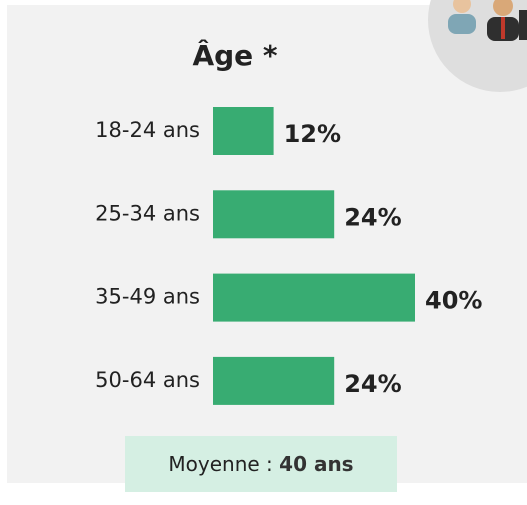 The width and height of the screenshot is (527, 505). What do you see at coordinates (220, 464) in the screenshot?
I see `average-label: Moyenne :` at bounding box center [220, 464].